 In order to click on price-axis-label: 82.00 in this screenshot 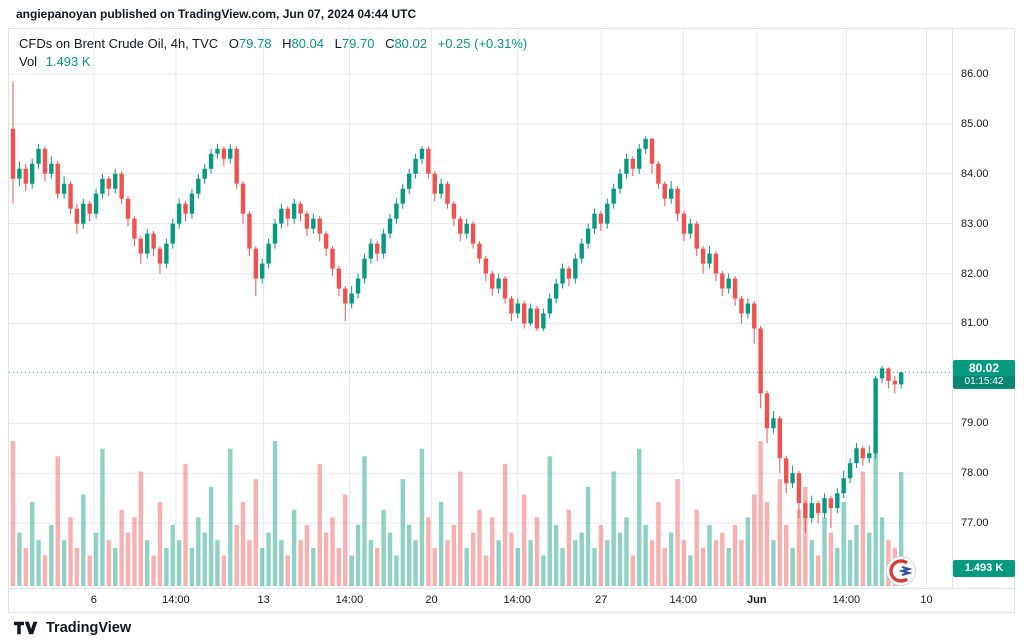, I will do `click(975, 273)`.